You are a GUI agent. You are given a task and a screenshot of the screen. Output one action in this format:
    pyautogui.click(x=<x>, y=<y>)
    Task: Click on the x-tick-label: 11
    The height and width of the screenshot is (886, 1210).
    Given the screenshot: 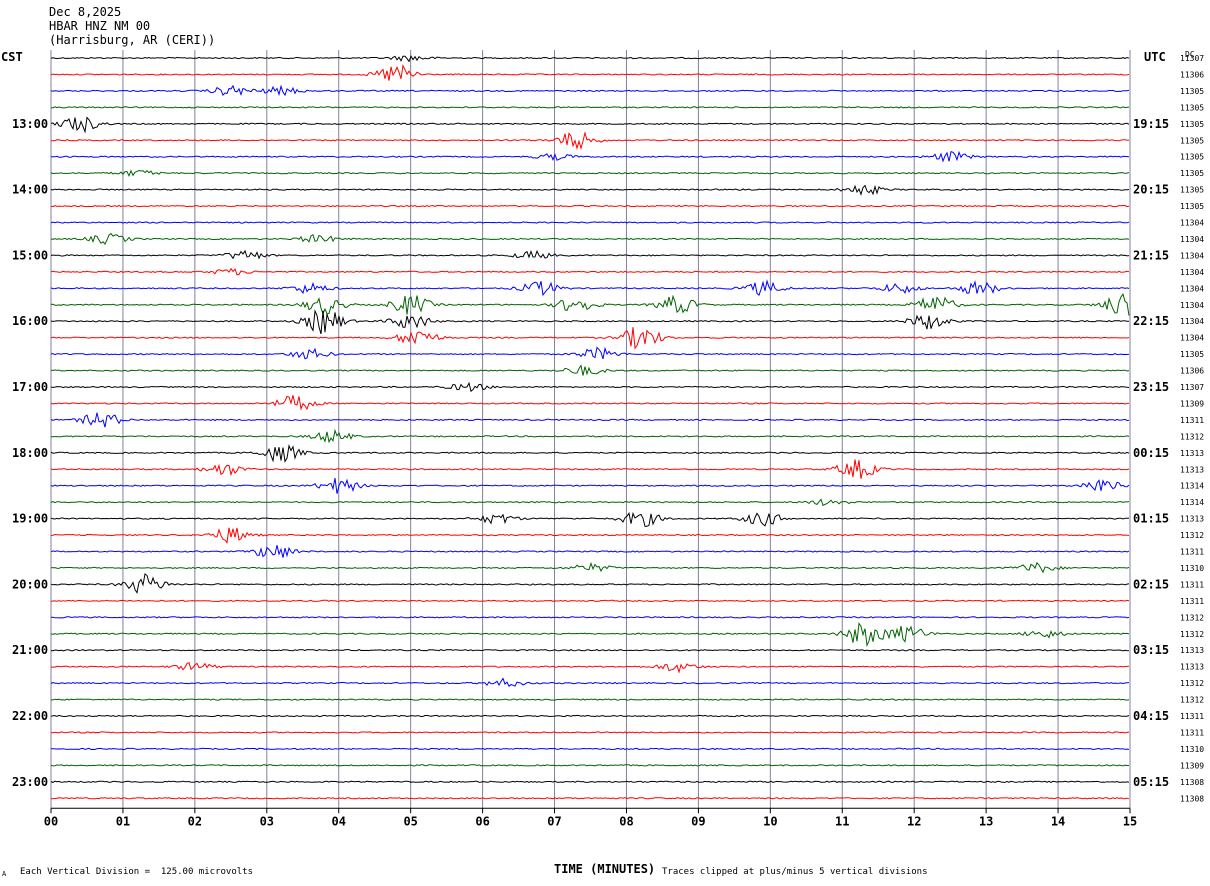 What is the action you would take?
    pyautogui.click(x=842, y=821)
    